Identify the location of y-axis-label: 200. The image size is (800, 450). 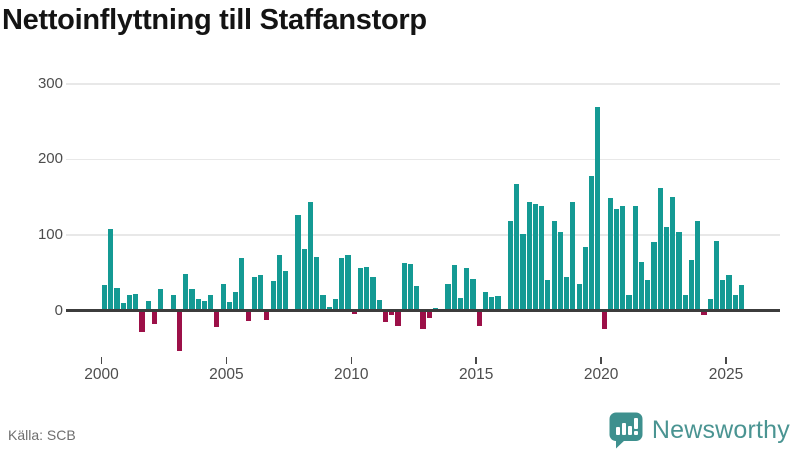
(50, 159).